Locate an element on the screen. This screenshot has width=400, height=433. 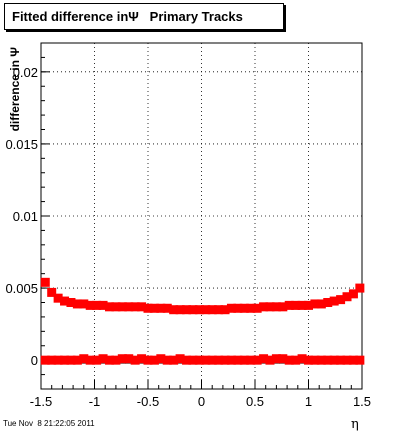
x-axis-label: η is located at coordinates (355, 424).